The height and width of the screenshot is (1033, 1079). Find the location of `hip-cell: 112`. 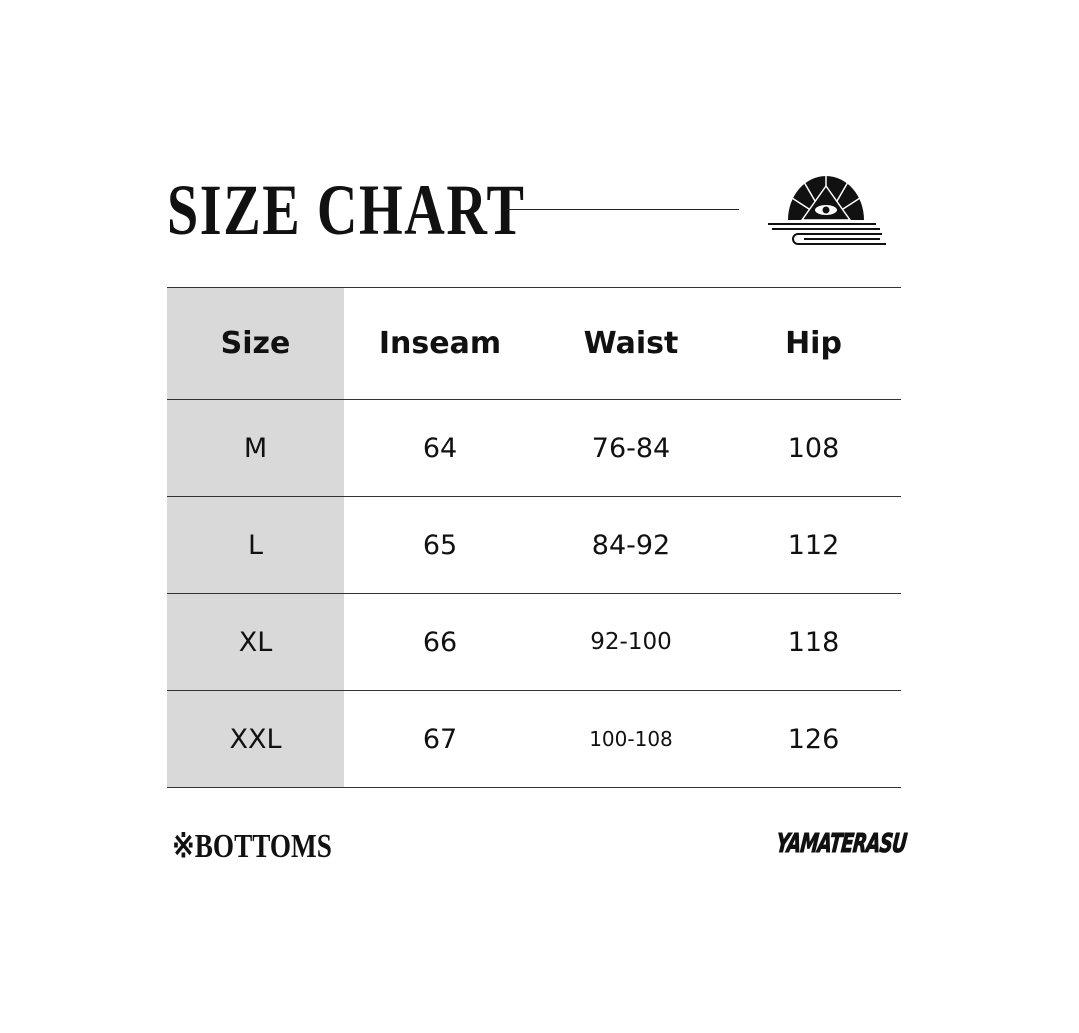

hip-cell: 112 is located at coordinates (813, 545).